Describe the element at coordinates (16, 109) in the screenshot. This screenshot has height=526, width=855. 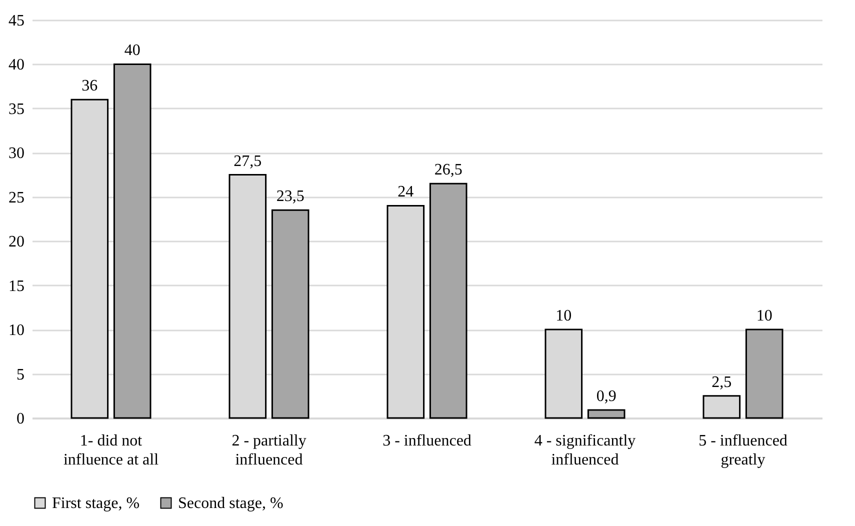
I see `y-tick-label: 35` at that location.